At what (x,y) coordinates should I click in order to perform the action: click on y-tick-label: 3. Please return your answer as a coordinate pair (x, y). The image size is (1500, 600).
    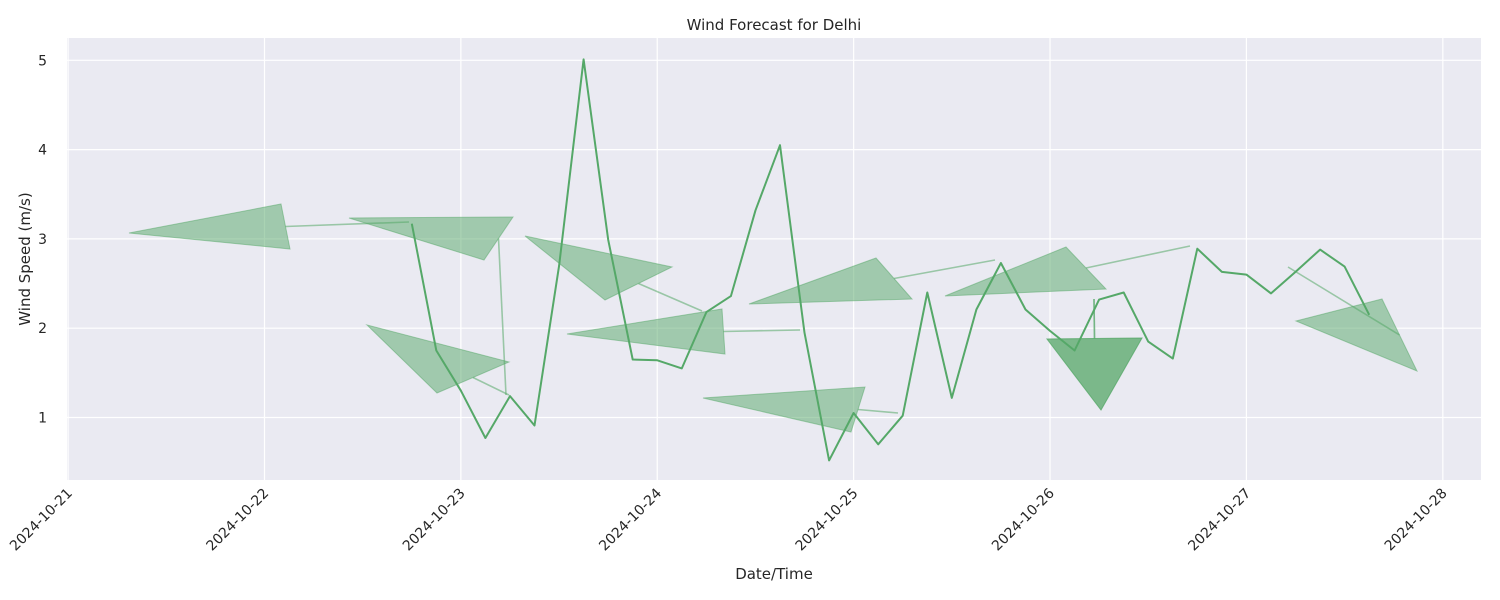
    Looking at the image, I should click on (42, 240).